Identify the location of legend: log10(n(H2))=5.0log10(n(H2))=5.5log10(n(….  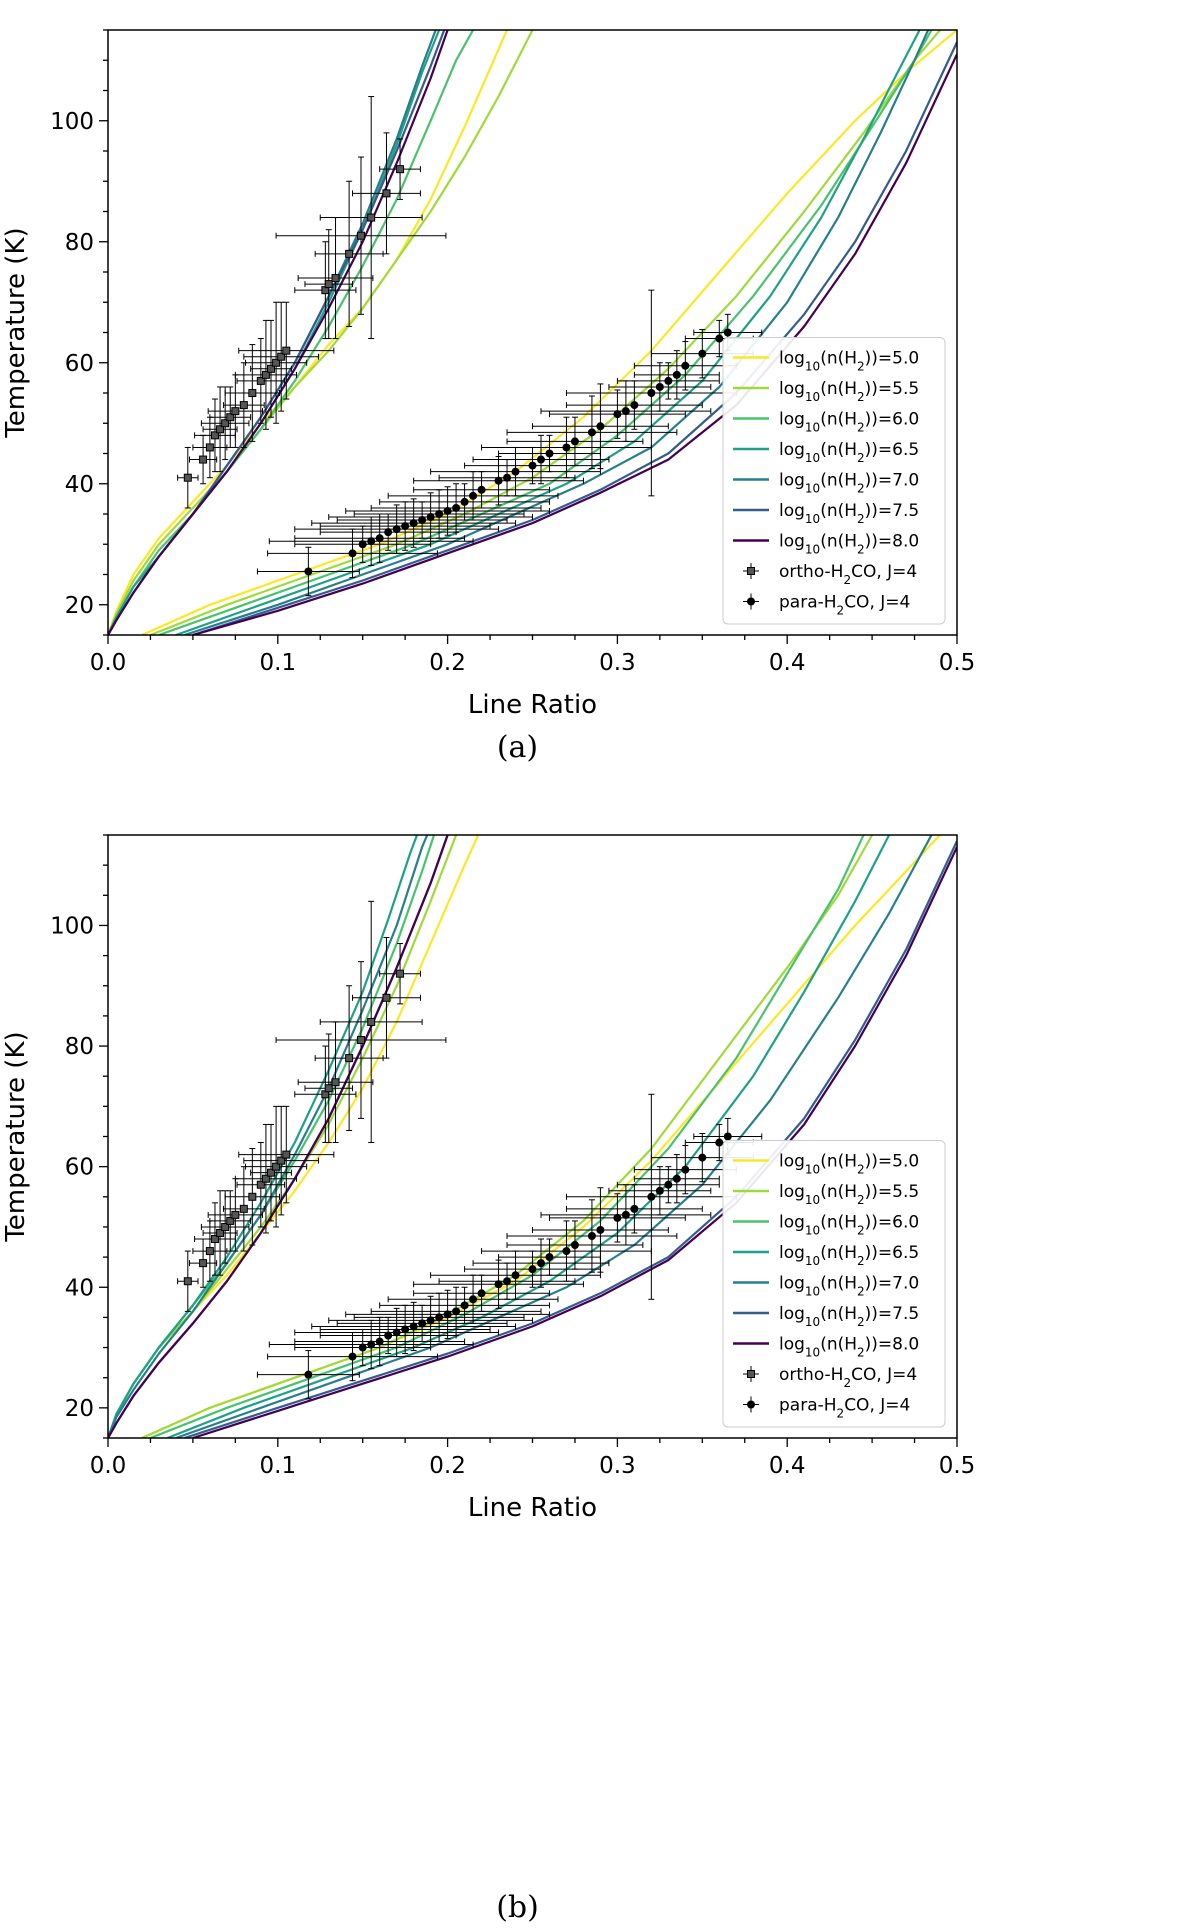
(834, 481).